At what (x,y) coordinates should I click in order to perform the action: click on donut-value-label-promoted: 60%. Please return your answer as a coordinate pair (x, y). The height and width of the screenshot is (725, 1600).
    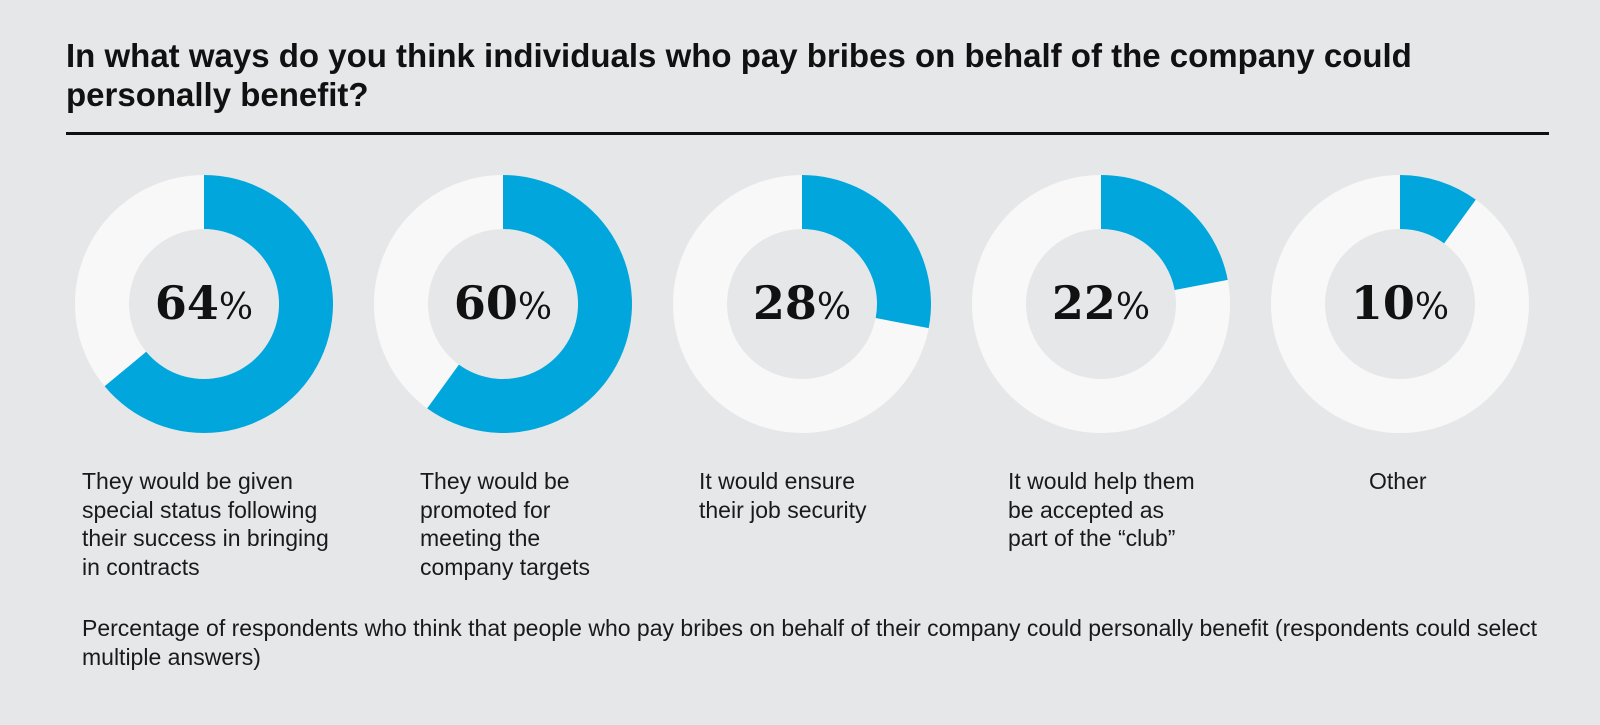
    Looking at the image, I should click on (503, 303).